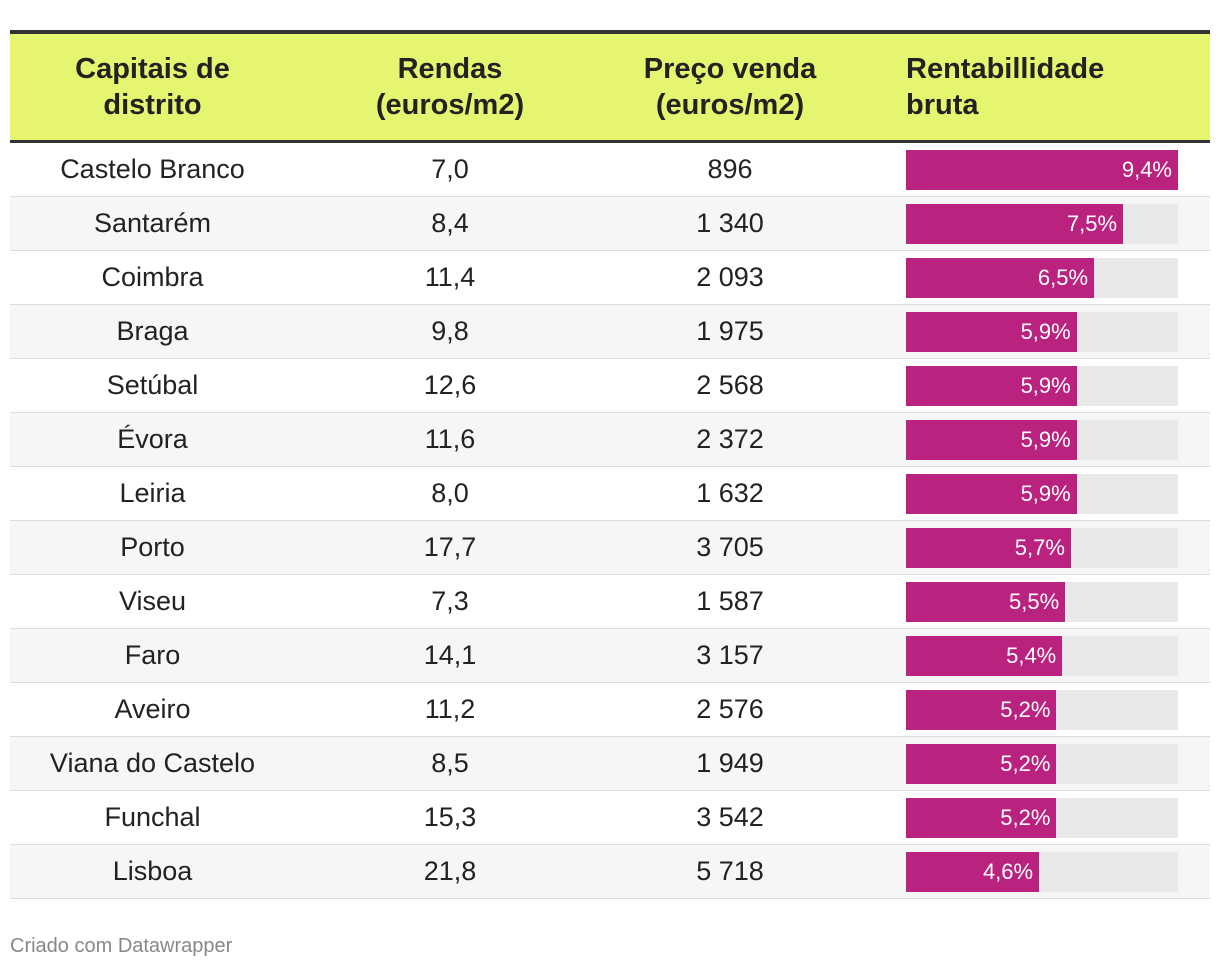  What do you see at coordinates (730, 87) in the screenshot?
I see `header-price: Preço venda (euros/m2)` at bounding box center [730, 87].